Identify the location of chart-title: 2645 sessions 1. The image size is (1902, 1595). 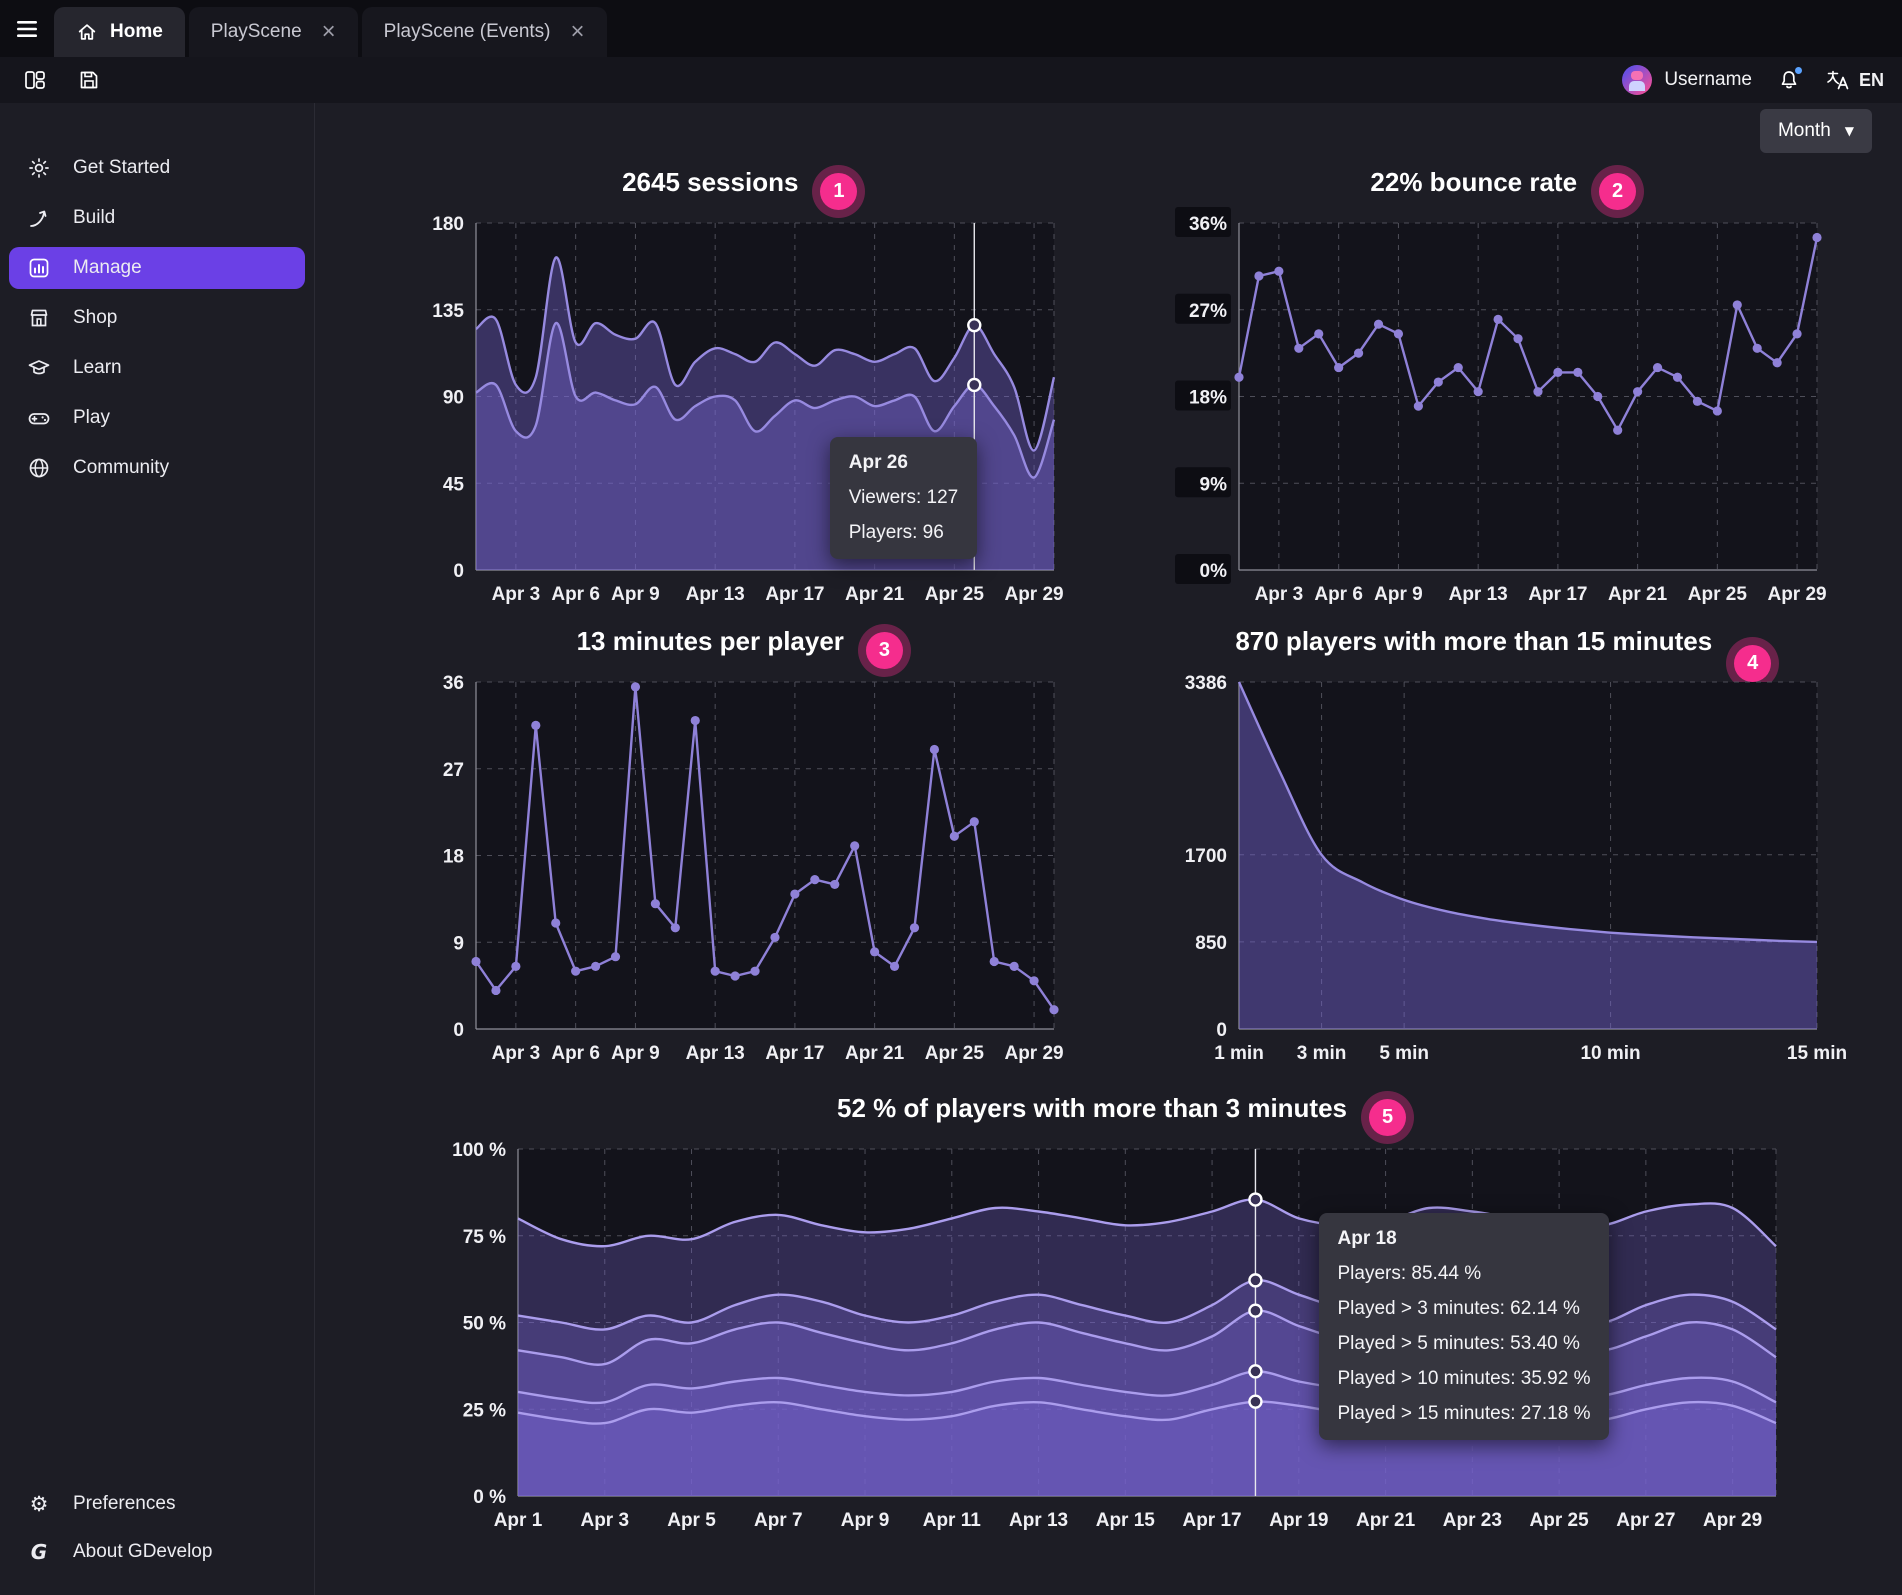
(740, 182).